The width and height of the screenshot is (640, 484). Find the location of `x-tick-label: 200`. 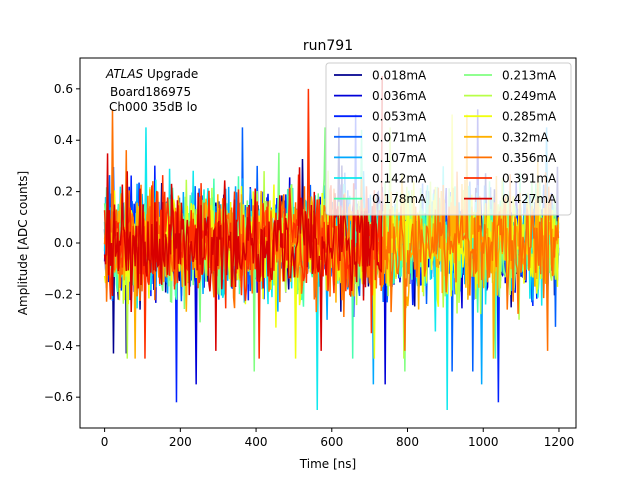

x-tick-label: 200 is located at coordinates (180, 442).